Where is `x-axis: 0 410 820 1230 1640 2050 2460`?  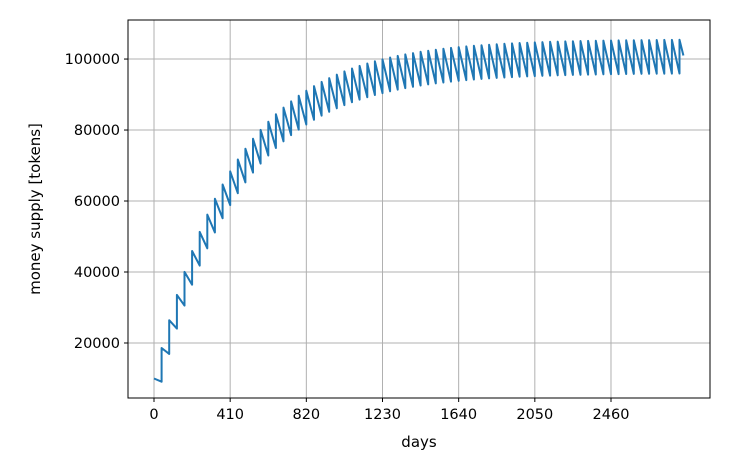 x-axis: 0 410 820 1230 1640 2050 2460 is located at coordinates (389, 410).